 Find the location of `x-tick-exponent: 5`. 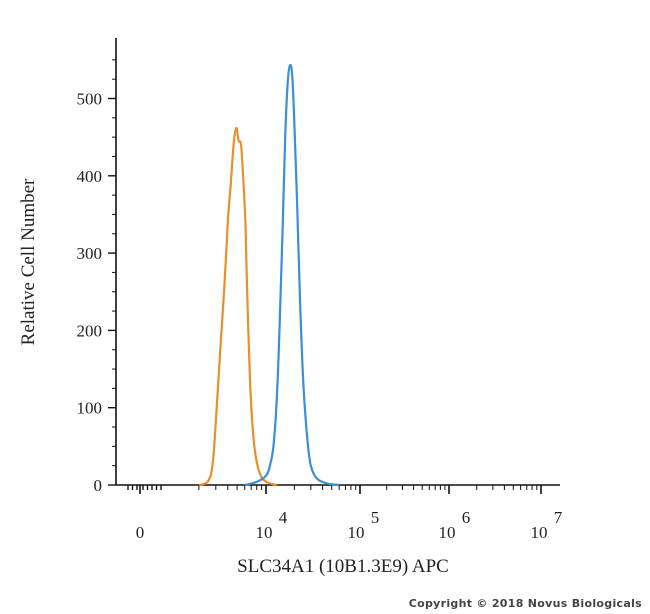

x-tick-exponent: 5 is located at coordinates (375, 517).